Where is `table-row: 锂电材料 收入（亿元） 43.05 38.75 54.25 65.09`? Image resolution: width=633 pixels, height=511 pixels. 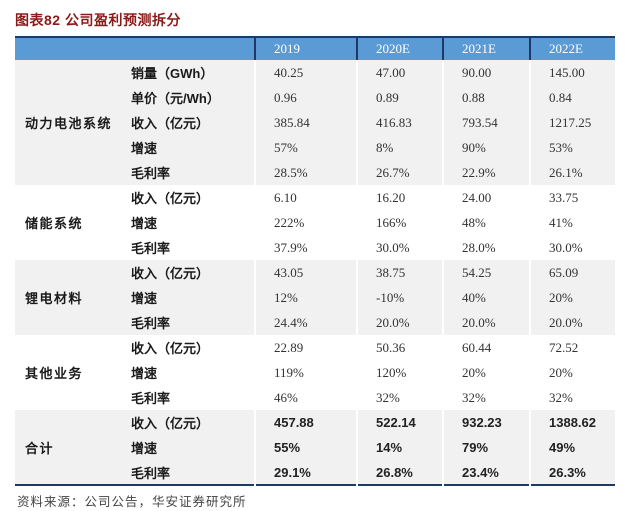 table-row: 锂电材料 收入（亿元） 43.05 38.75 54.25 65.09 is located at coordinates (315, 297).